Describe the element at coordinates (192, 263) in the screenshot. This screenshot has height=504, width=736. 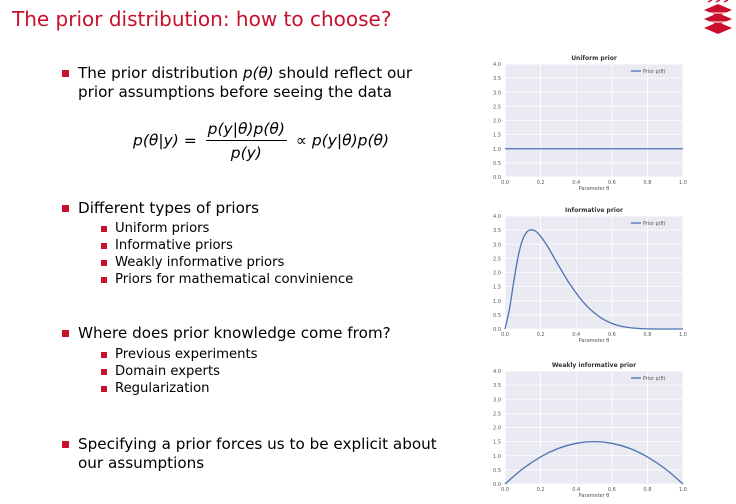
I see `sub-bullet-weakly-informative: Weakly informative priors` at that location.